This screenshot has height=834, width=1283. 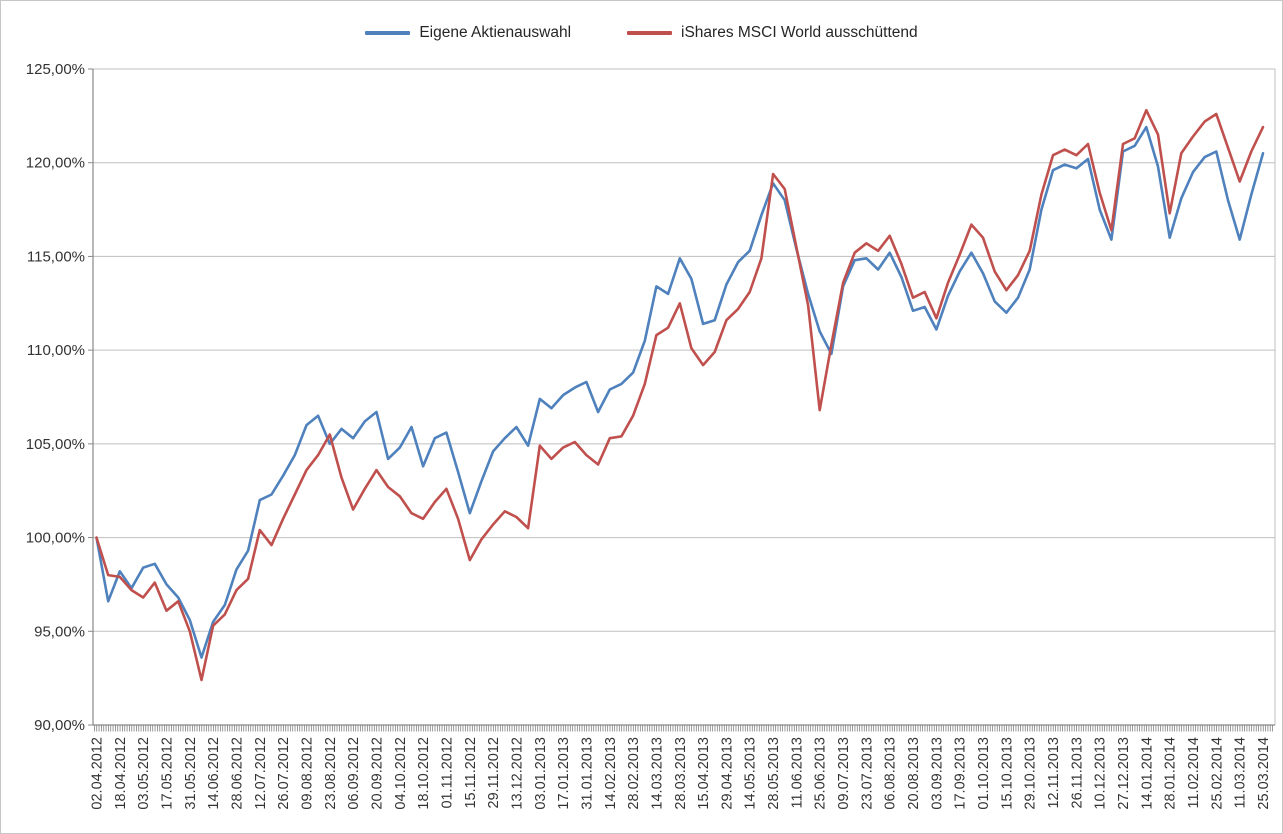 What do you see at coordinates (55, 538) in the screenshot?
I see `y-axis-label: 100,00%` at bounding box center [55, 538].